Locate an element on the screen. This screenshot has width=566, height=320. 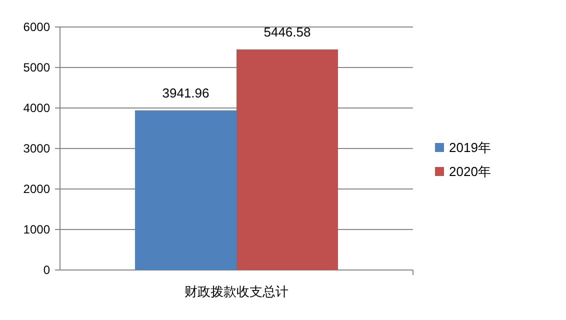
y-tick-label: 3000 is located at coordinates (36, 149).